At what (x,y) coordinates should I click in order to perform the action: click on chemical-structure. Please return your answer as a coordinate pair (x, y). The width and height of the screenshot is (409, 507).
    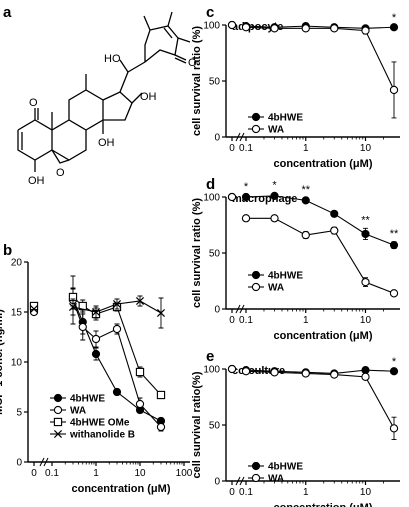
    Looking at the image, I should click on (104, 91).